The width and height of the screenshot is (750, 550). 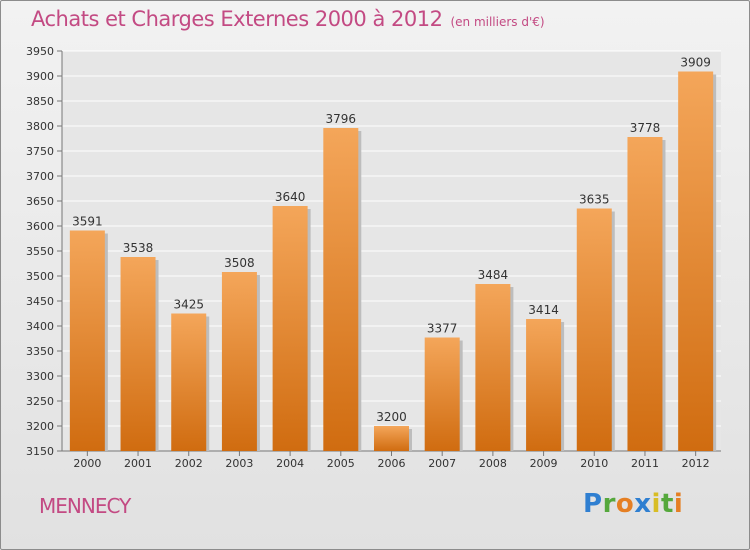 What do you see at coordinates (341, 463) in the screenshot?
I see `x-tick-label: 2005` at bounding box center [341, 463].